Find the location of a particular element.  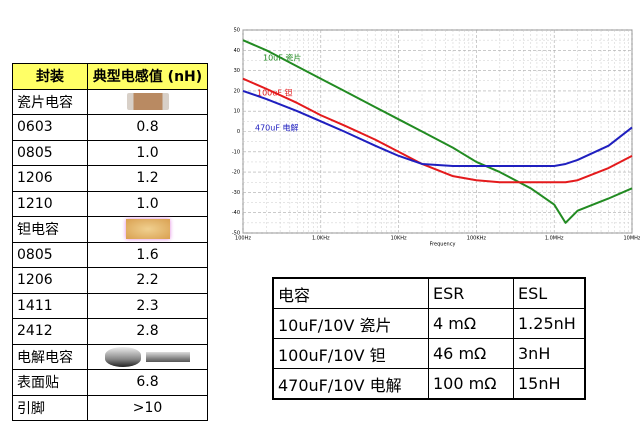

series-line is located at coordinates (437, 128).